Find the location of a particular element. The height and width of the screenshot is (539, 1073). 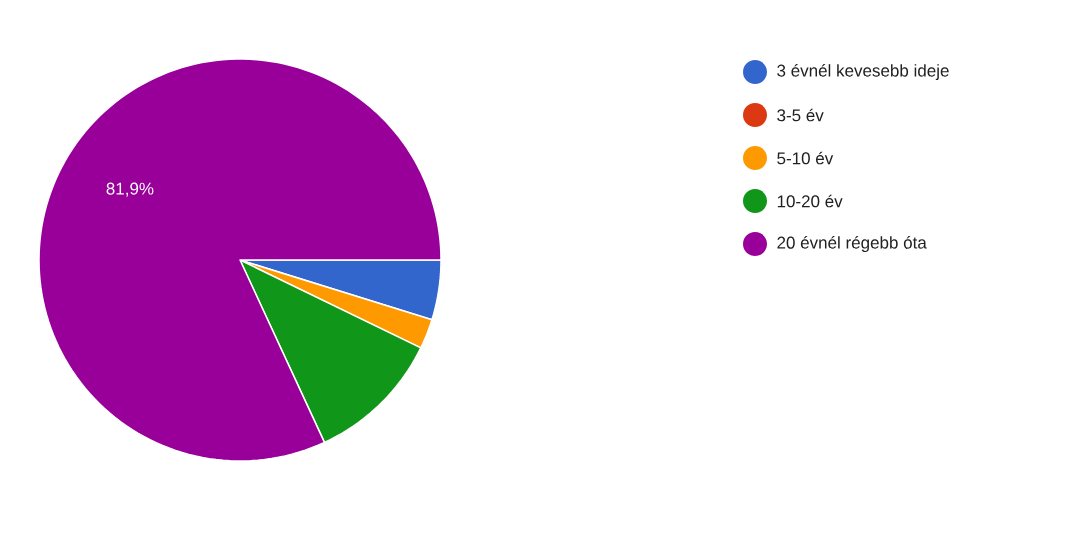

legend-label: 10-20 év is located at coordinates (810, 201).